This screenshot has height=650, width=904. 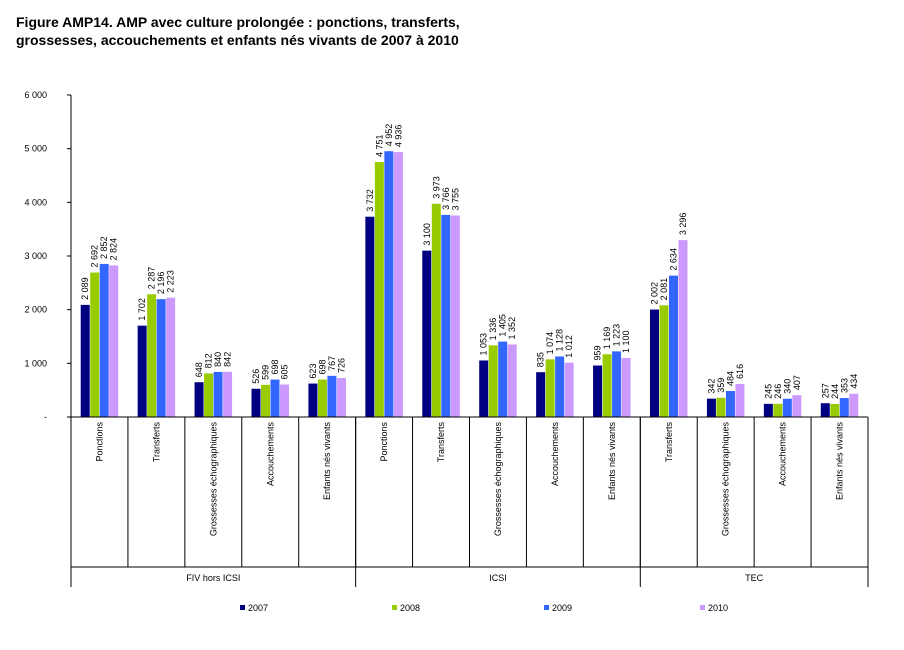 I want to click on y-axis: - 1 000 2 000 3 000 4 000 5 000 6 000, so click(x=48, y=256).